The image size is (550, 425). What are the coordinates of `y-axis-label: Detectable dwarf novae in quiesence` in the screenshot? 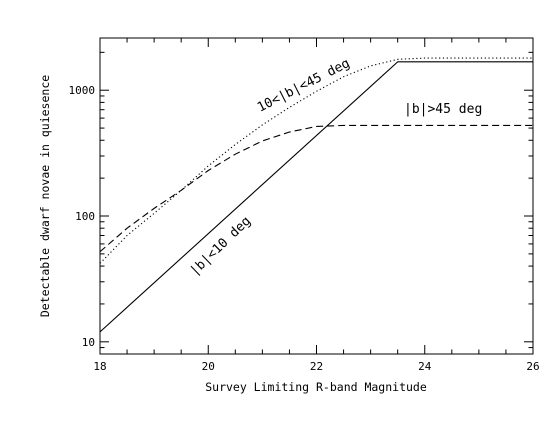 It's located at (45, 196).